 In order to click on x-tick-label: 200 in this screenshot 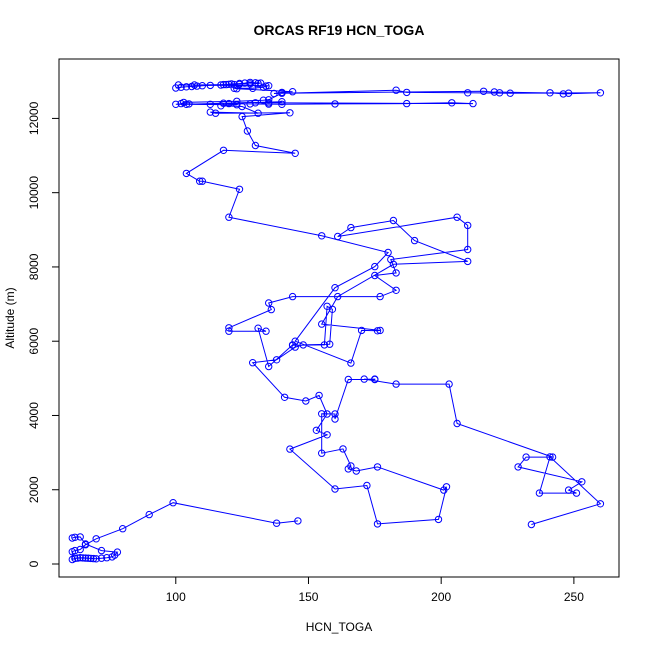, I will do `click(441, 597)`.